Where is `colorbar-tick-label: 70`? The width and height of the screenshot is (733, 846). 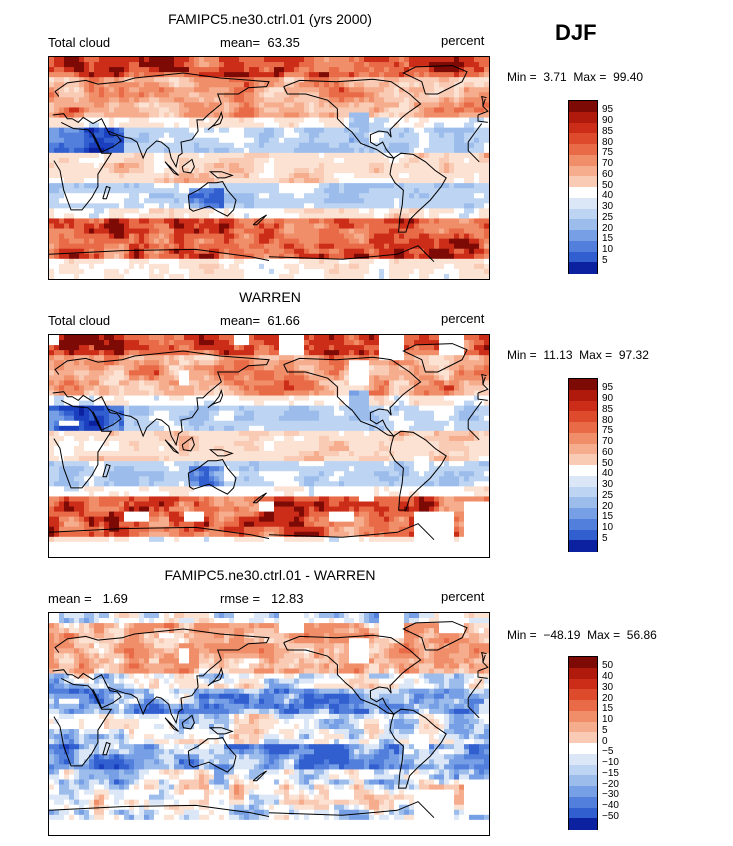
colorbar-tick-label: 70 is located at coordinates (608, 441).